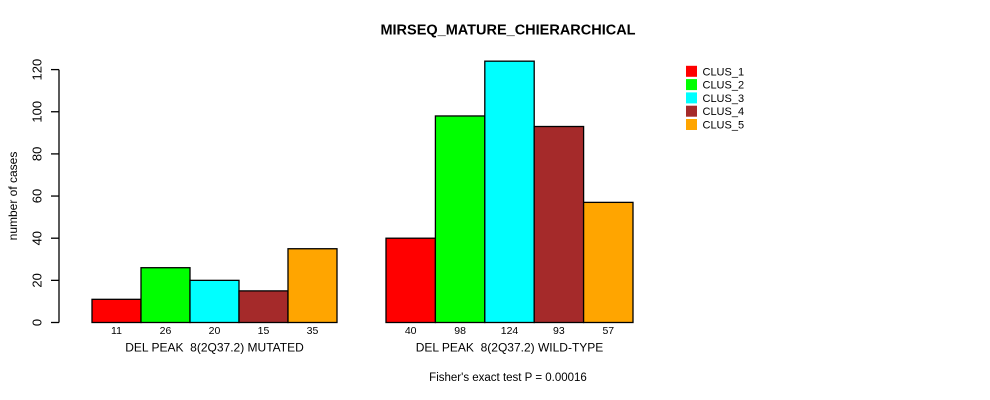 The width and height of the screenshot is (990, 400). Describe the element at coordinates (362, 331) in the screenshot. I see `bar-value-labels: 11 26 20 15 35 40 98 124 93 57` at that location.